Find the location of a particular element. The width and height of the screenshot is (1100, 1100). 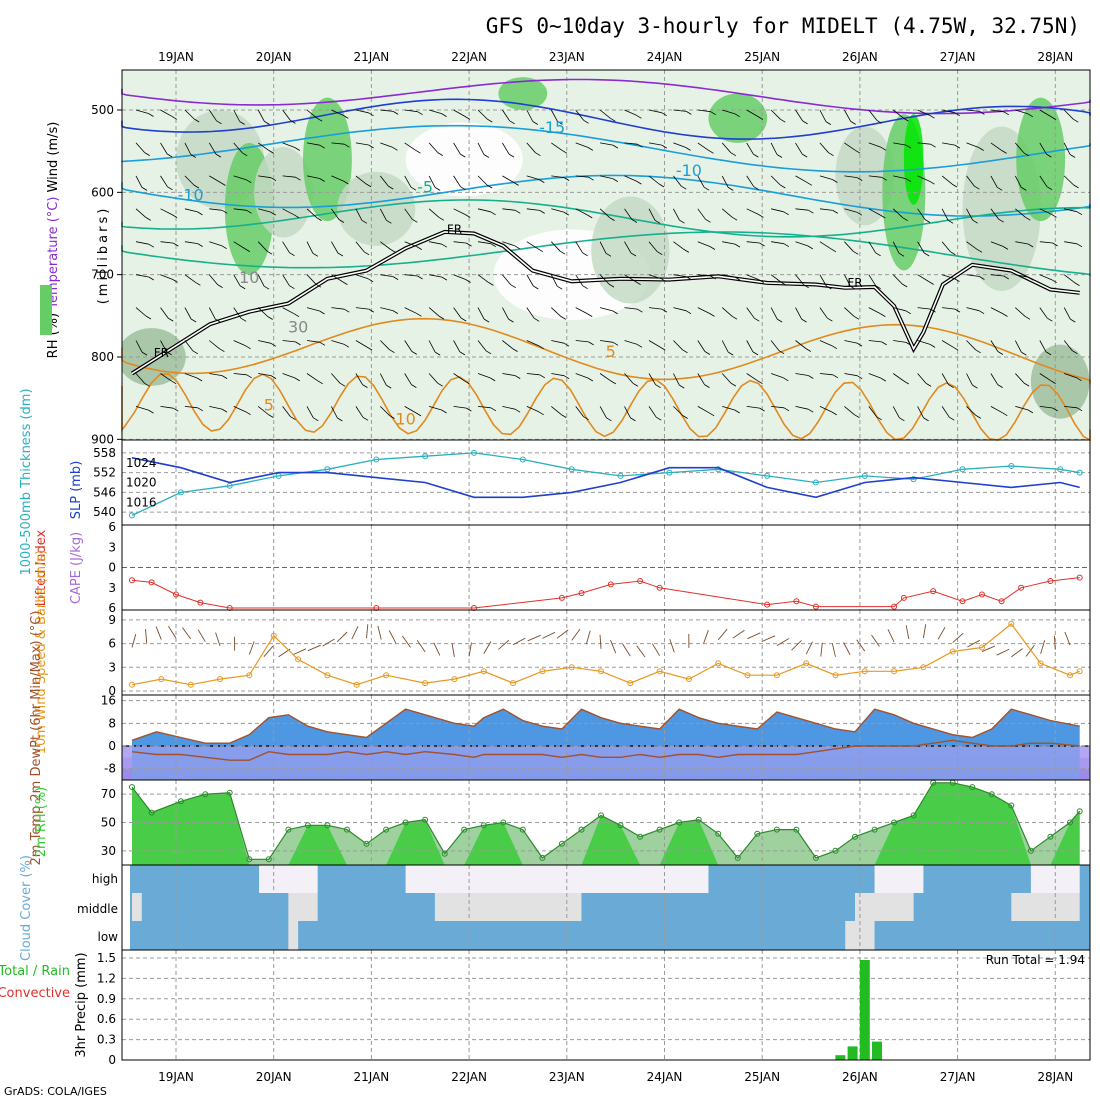

value-tick-label: 0.3 is located at coordinates (106, 1040).